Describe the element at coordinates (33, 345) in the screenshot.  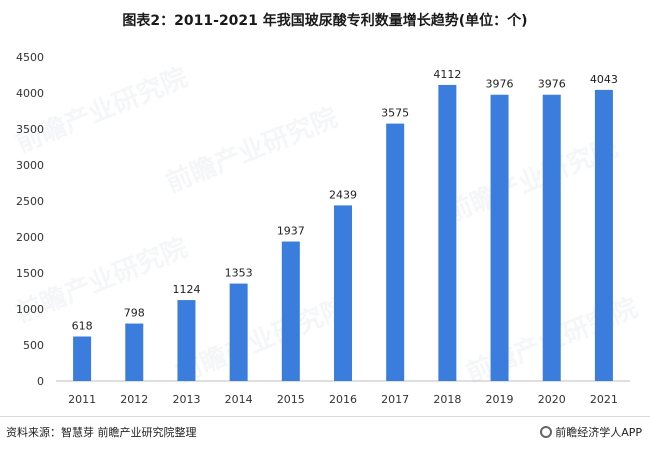
I see `y-tick-label: 500` at that location.